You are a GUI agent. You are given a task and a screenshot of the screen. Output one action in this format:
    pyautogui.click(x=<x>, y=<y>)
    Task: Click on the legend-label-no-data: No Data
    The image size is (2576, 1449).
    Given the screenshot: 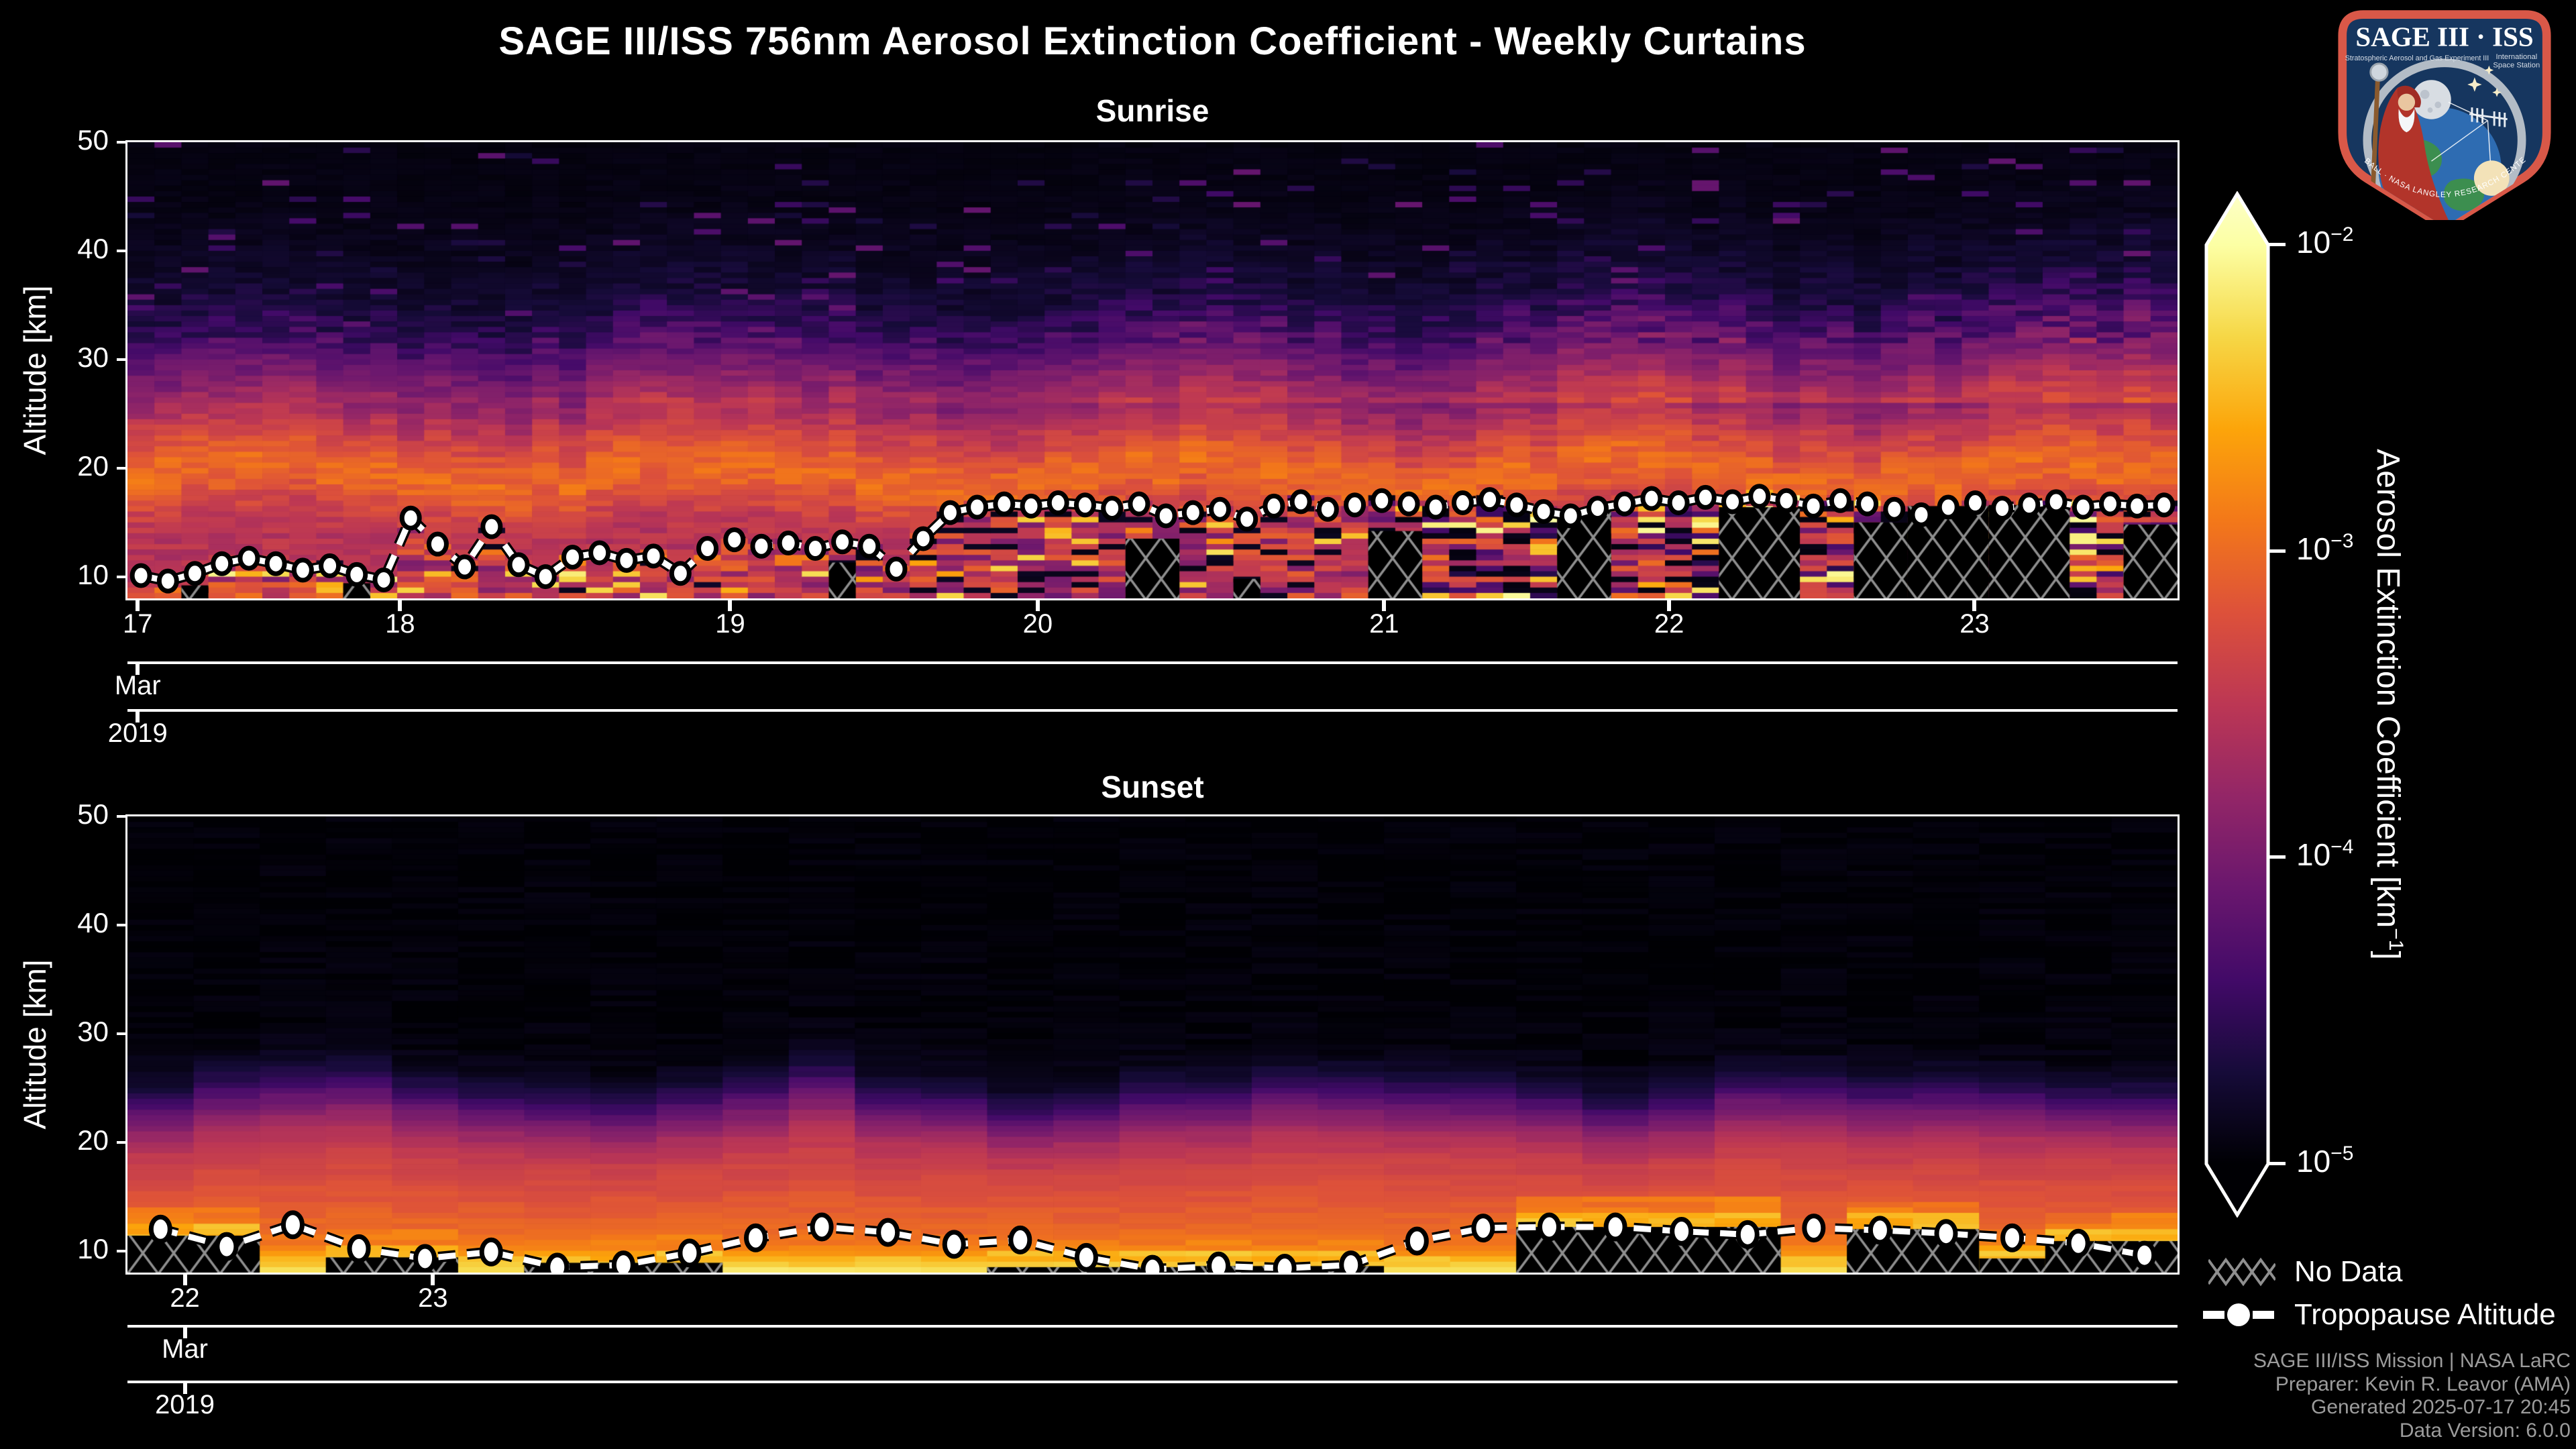 What is the action you would take?
    pyautogui.click(x=2348, y=1271)
    